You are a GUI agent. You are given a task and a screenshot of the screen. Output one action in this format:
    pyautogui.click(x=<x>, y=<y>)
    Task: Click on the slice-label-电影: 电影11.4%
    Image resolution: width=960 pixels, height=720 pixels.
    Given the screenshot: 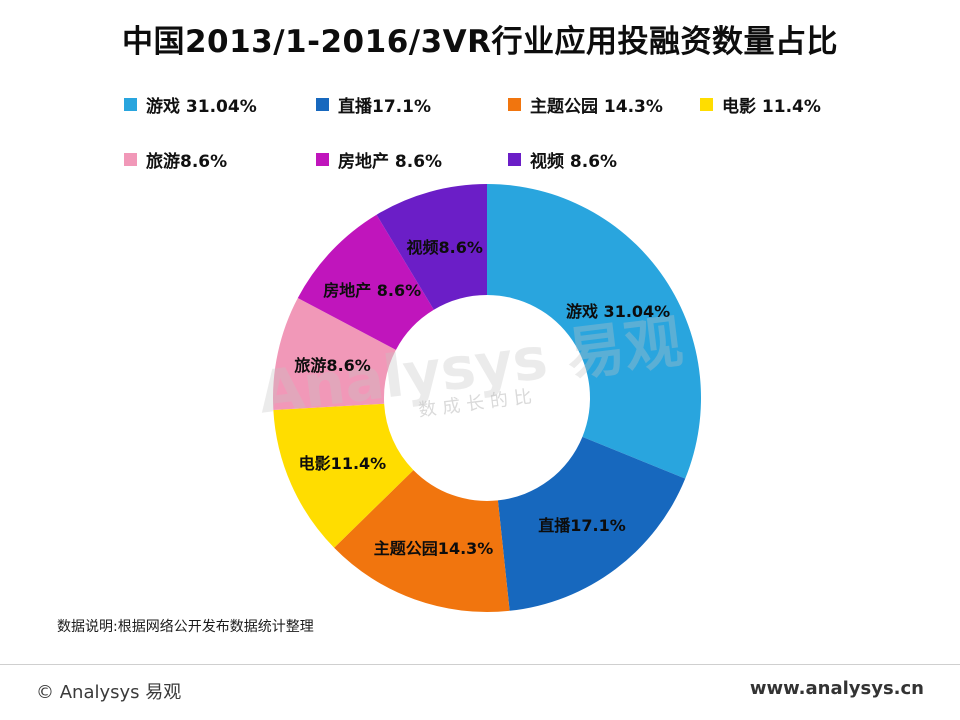 What is the action you would take?
    pyautogui.click(x=342, y=463)
    